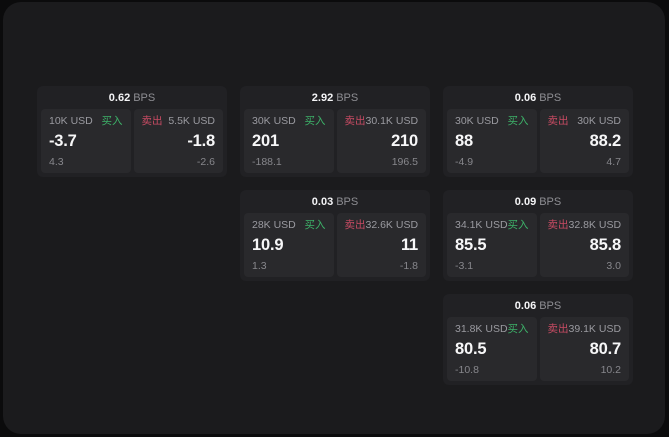 The image size is (669, 437). I want to click on sell-amount: 5.5K USD, so click(191, 121).